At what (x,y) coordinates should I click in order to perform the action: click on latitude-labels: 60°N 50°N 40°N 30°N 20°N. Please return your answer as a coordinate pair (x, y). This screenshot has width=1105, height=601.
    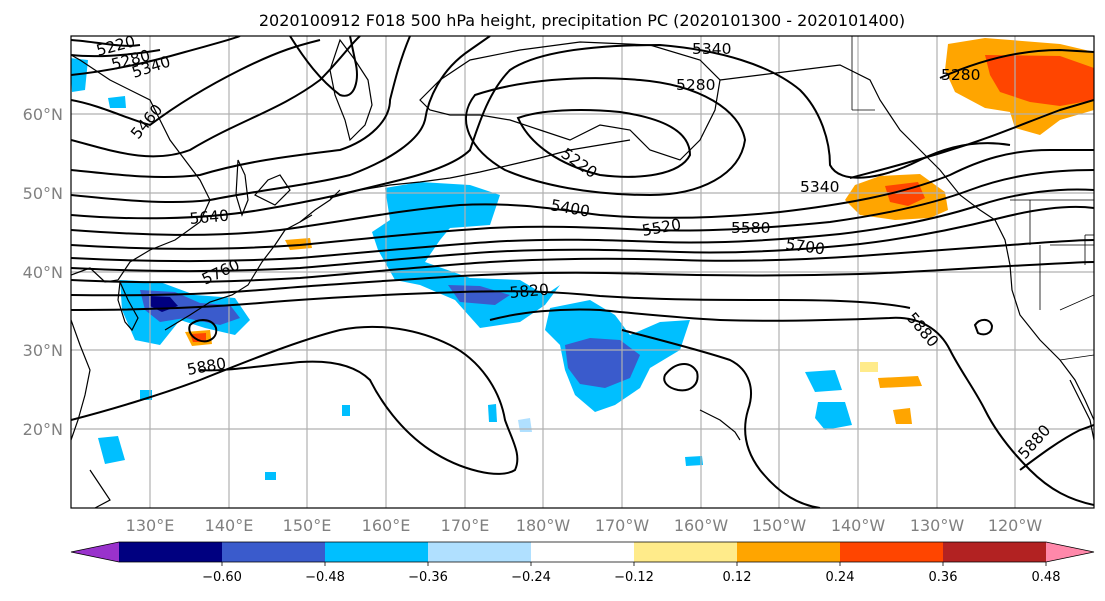
    Looking at the image, I should click on (43, 272).